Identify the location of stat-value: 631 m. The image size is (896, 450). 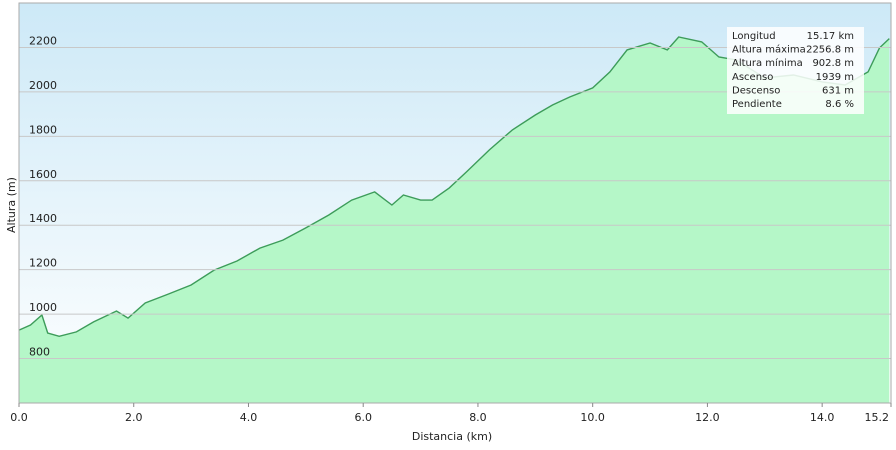
(838, 90).